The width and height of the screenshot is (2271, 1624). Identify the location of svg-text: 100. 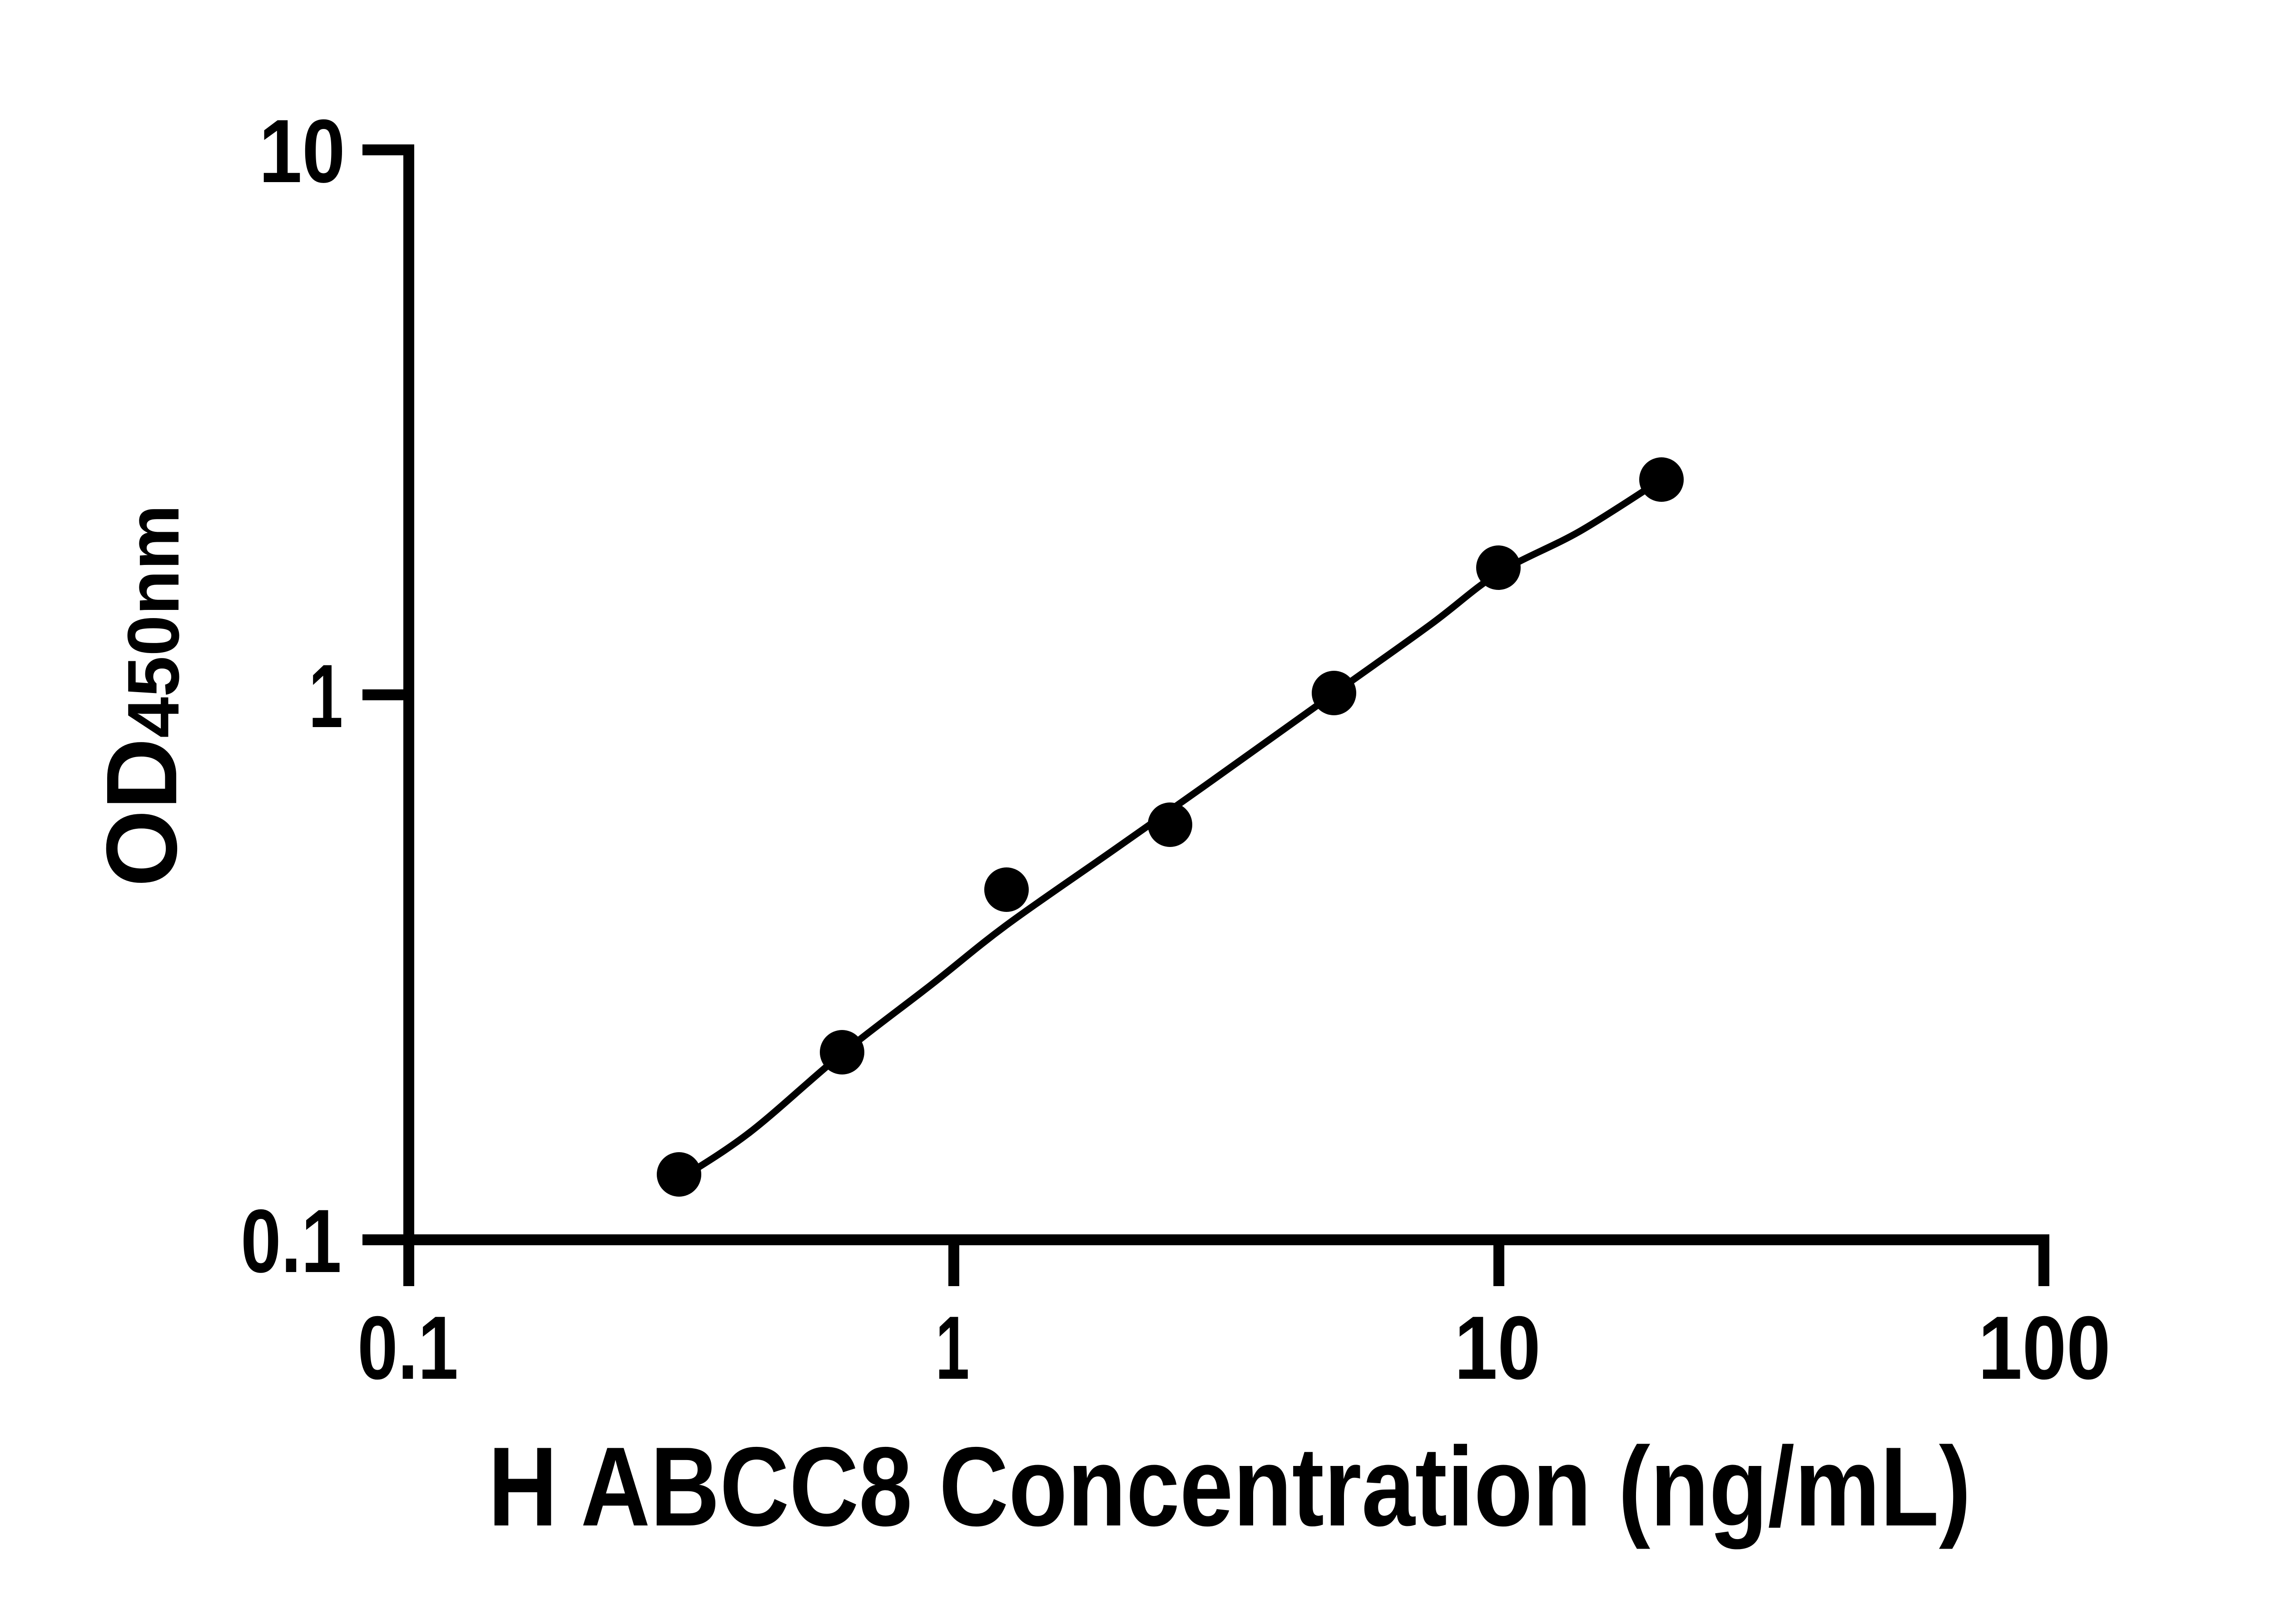
(2044, 1347).